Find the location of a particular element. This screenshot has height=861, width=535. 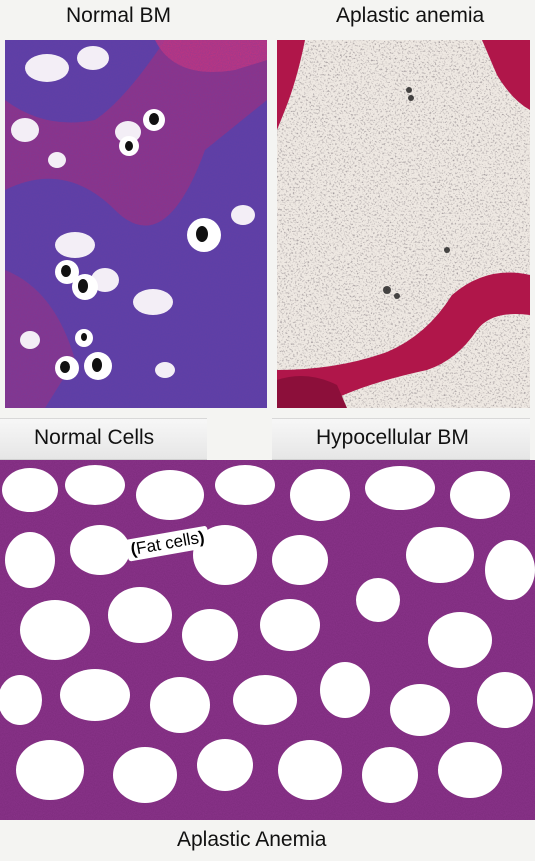

label-normal-bm: Normal BM is located at coordinates (119, 15).